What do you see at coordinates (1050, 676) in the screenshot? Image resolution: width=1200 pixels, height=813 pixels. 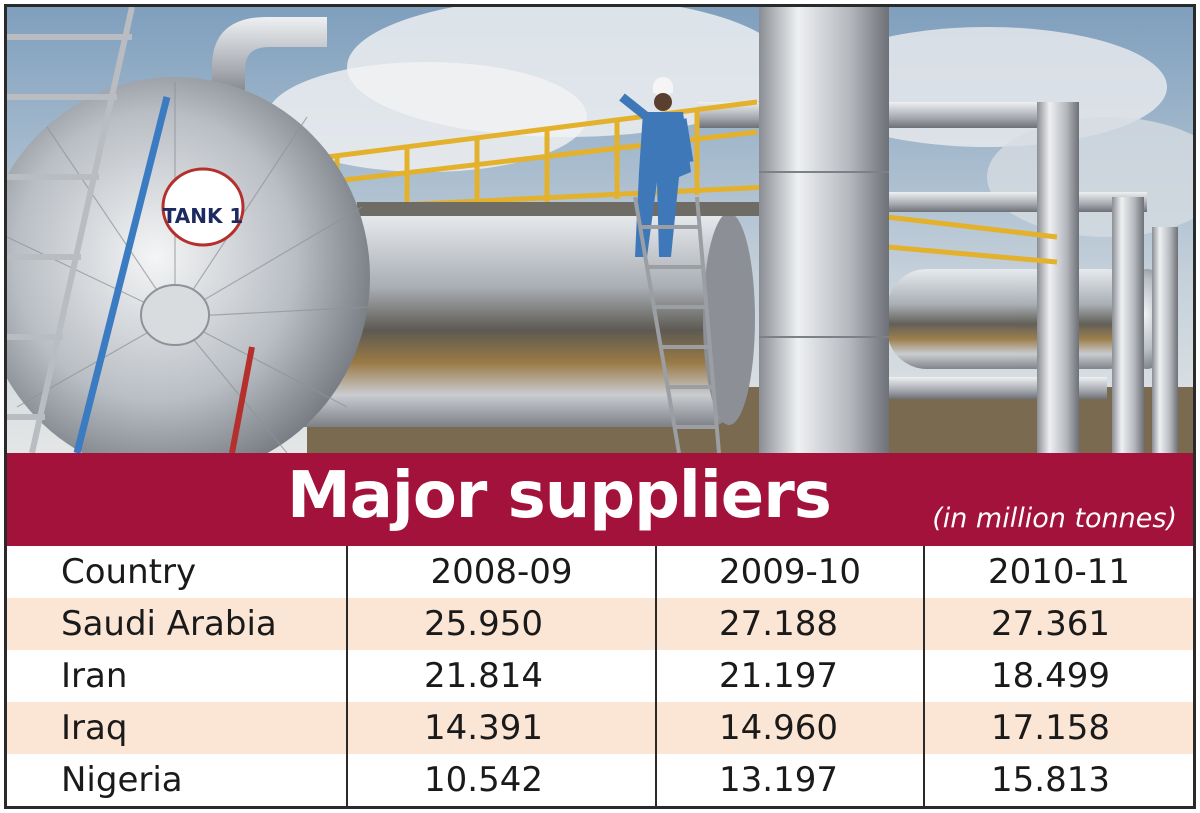 I see `value-cell: 18.499` at bounding box center [1050, 676].